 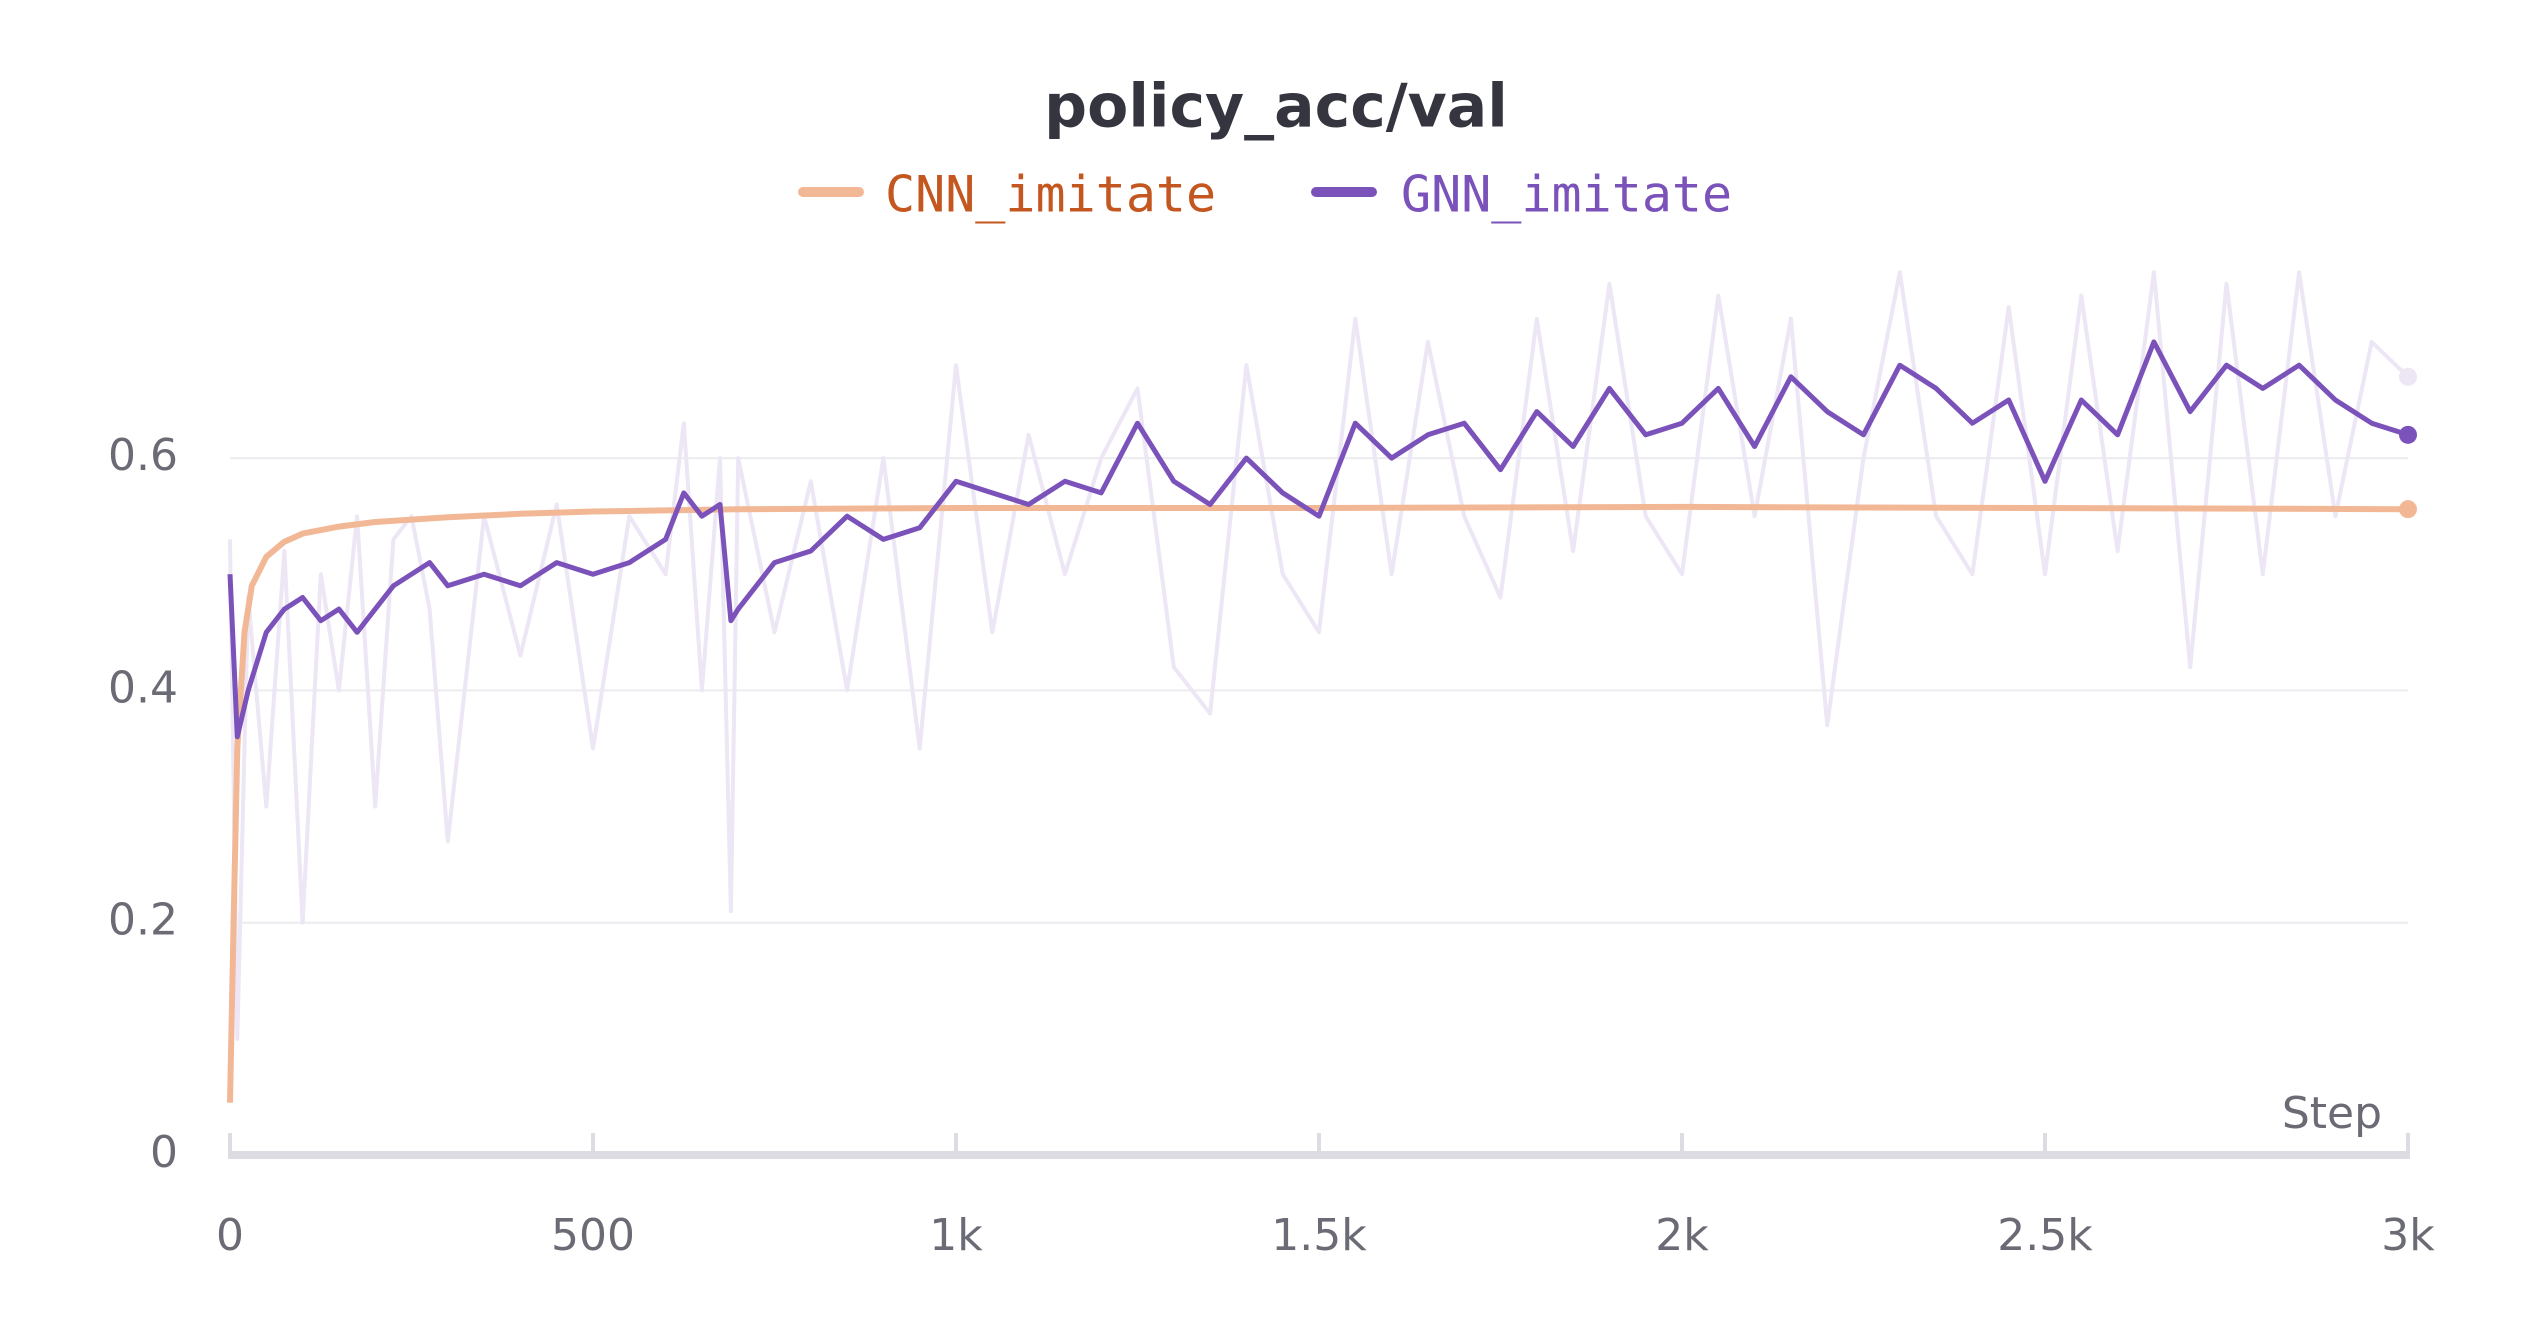 I want to click on legend-label: GNN_imitate, so click(x=1566, y=195).